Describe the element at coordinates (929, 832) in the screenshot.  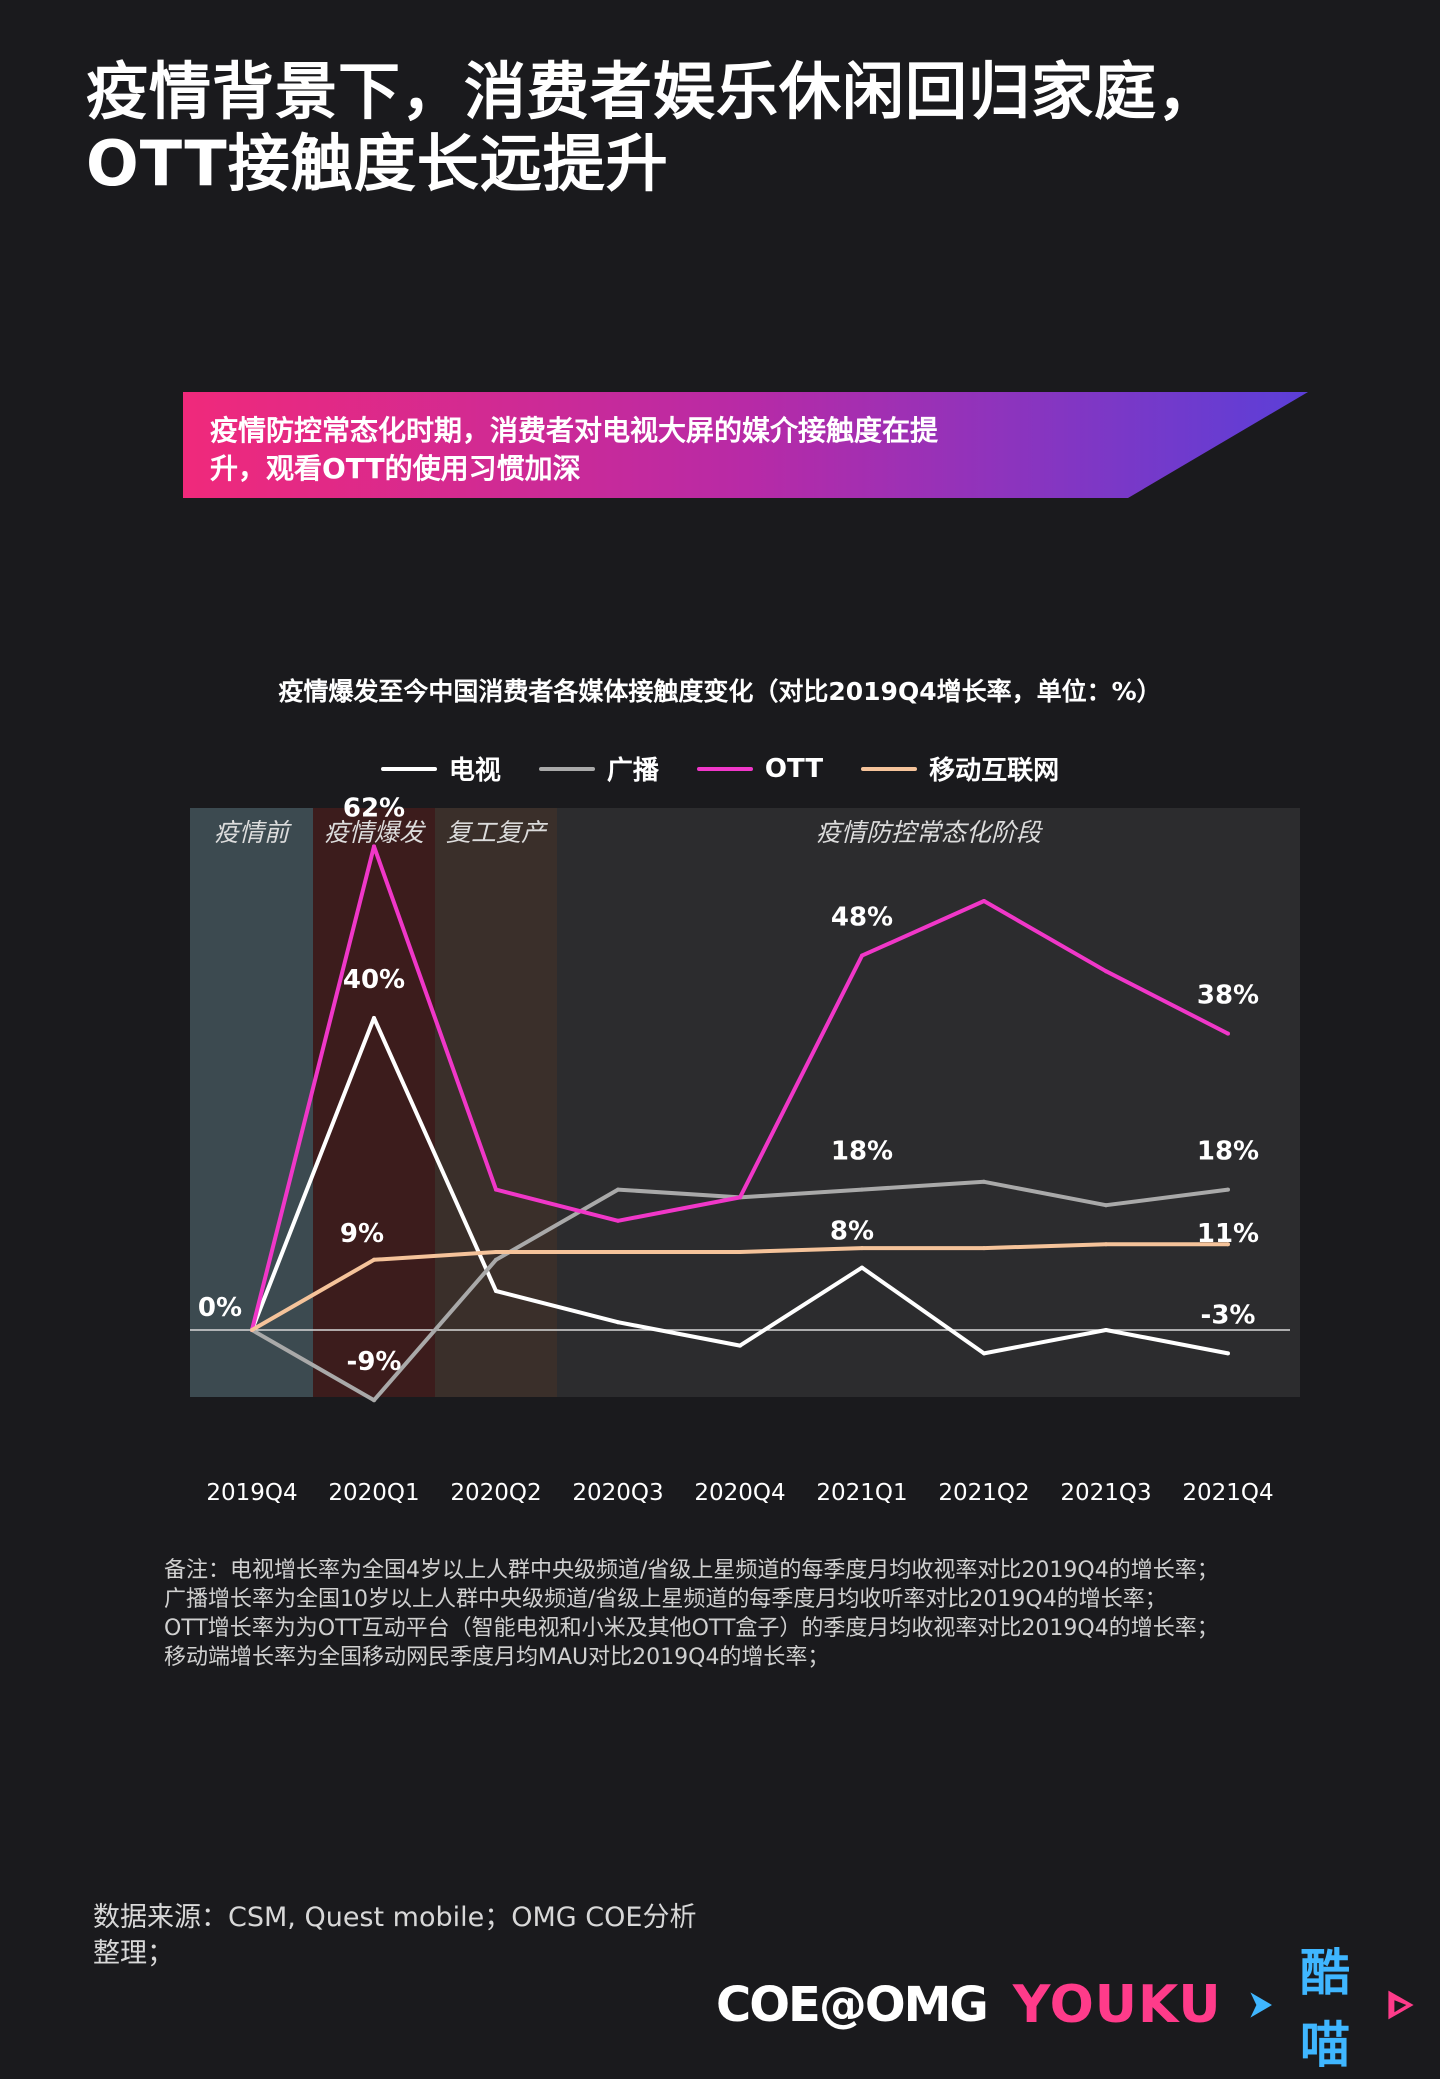
I see `phase-label-3: 疫情防控常态化阶段` at that location.